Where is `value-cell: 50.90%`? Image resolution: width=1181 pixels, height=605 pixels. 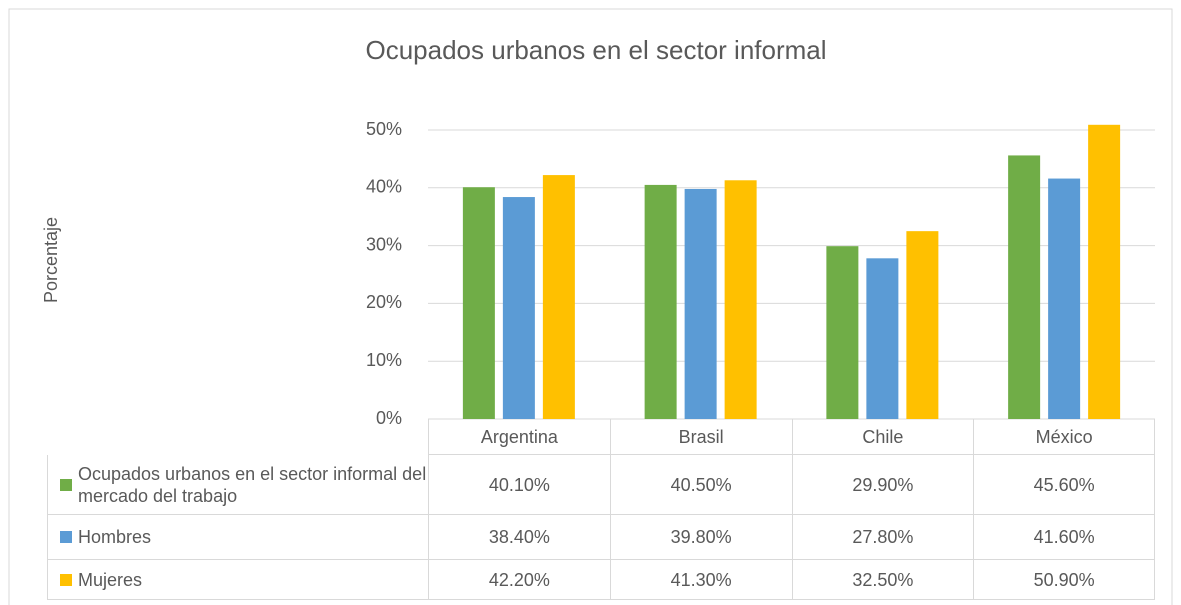 value-cell: 50.90% is located at coordinates (1064, 580).